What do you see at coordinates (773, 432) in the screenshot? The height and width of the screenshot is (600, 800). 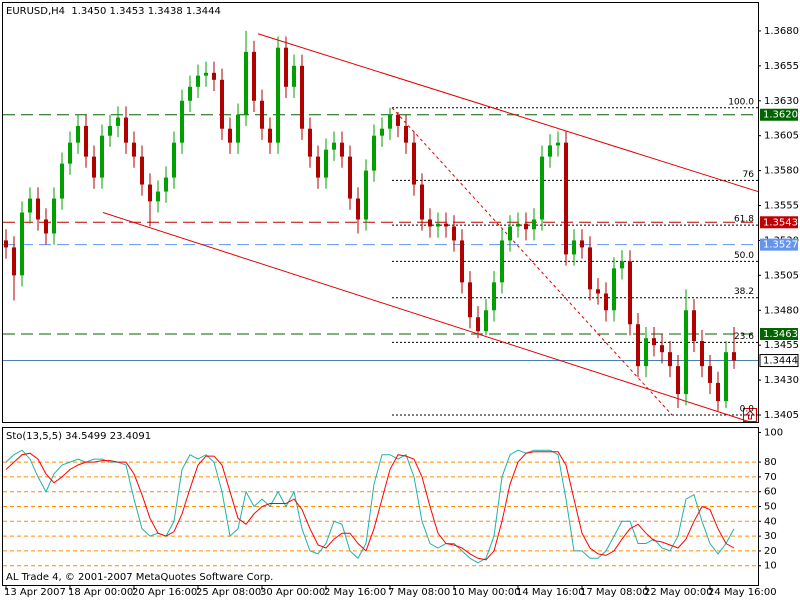 I see `y-tick-label: 100` at bounding box center [773, 432].